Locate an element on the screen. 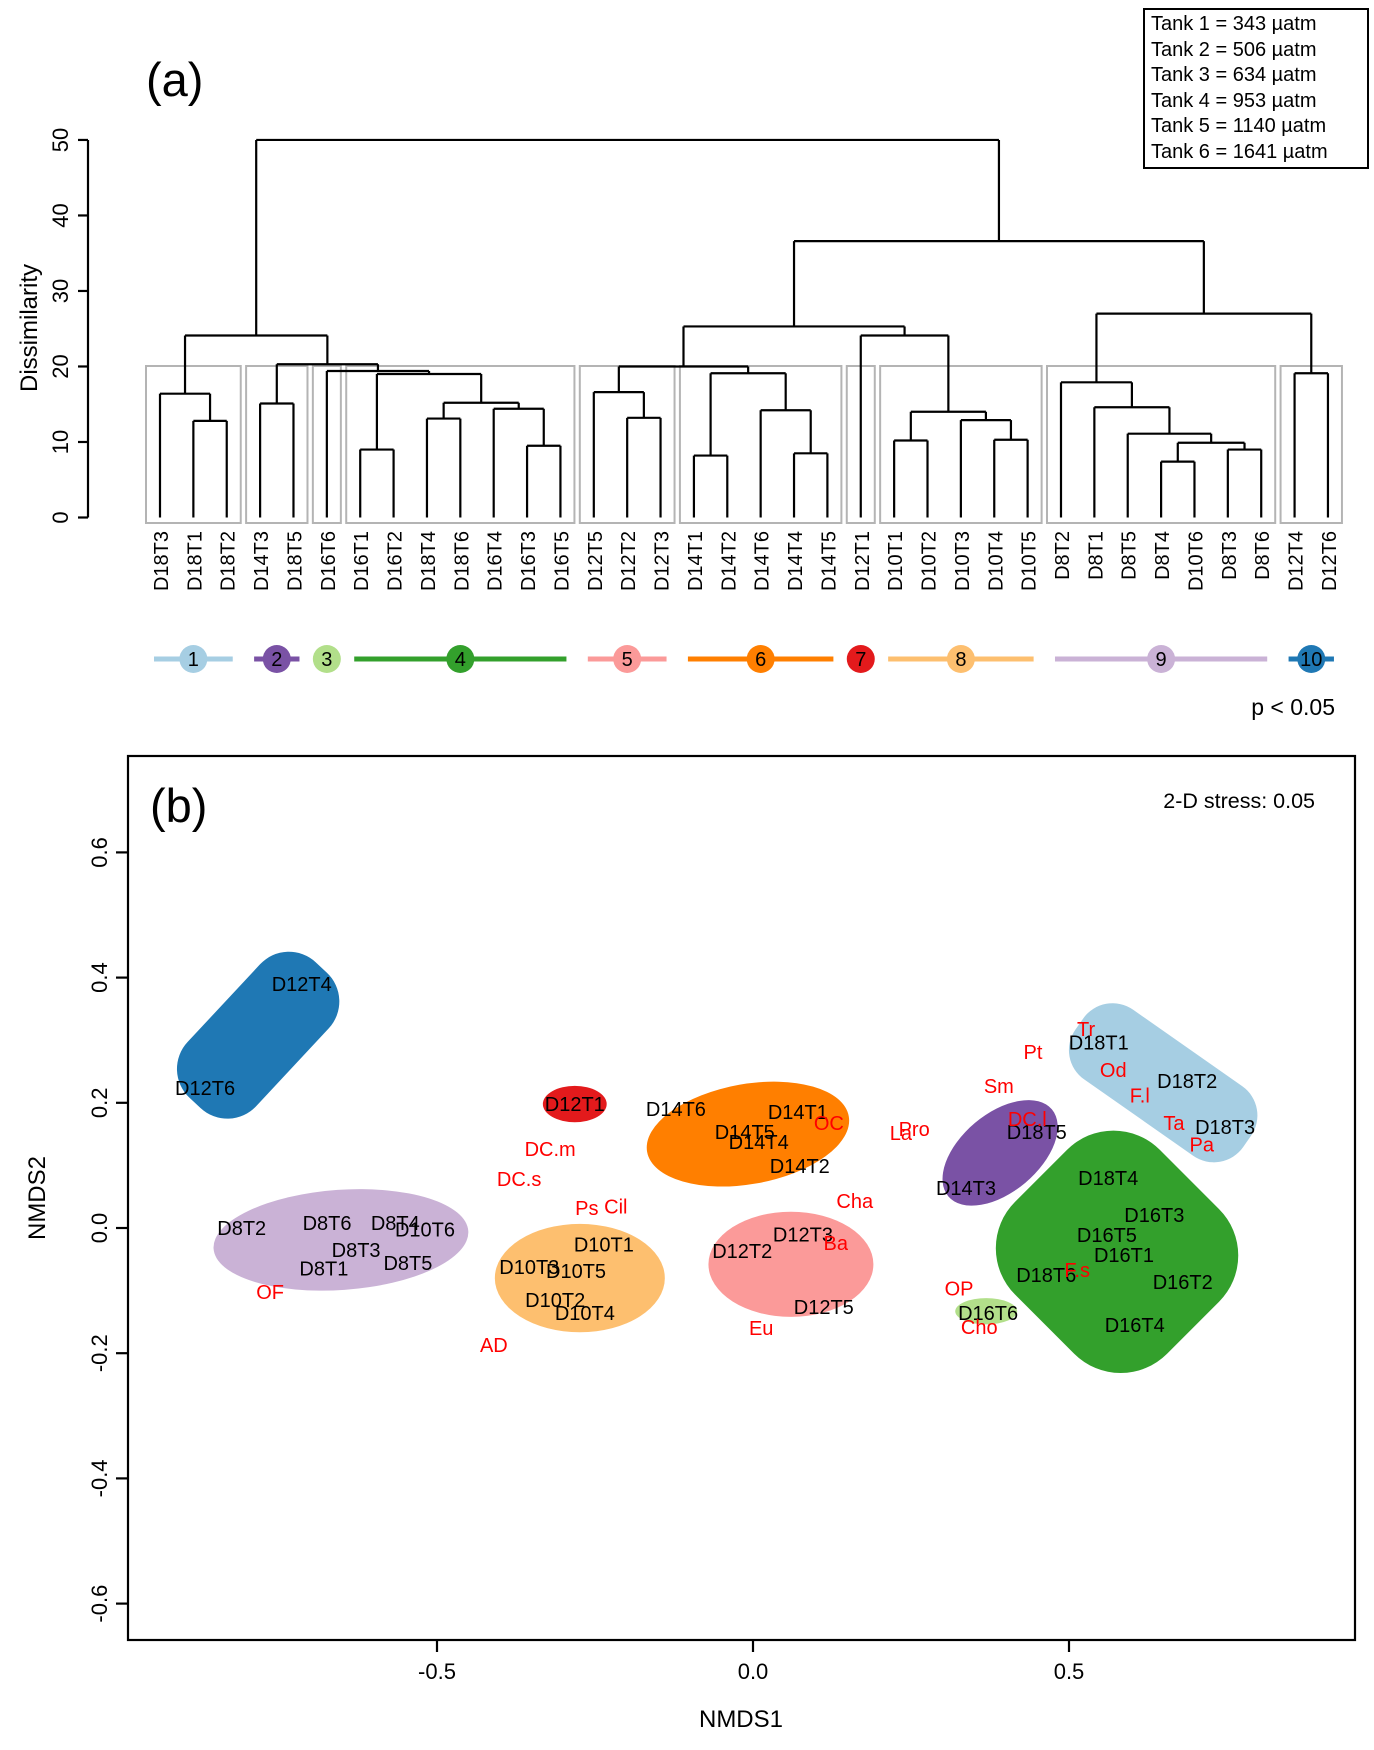 The width and height of the screenshot is (1374, 1750). nmds-sample-label: D12T1 is located at coordinates (575, 1105).